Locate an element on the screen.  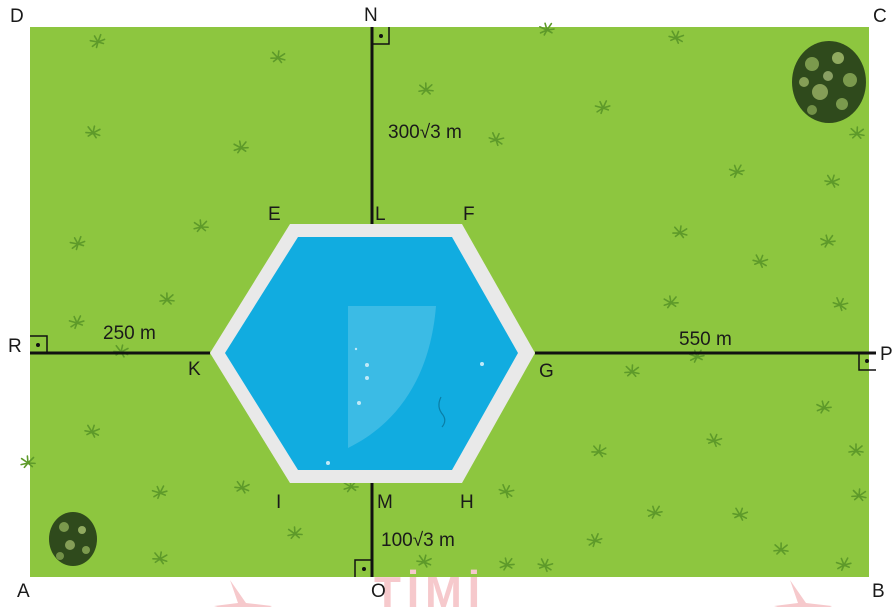
pool-reflection is located at coordinates (392, 377).